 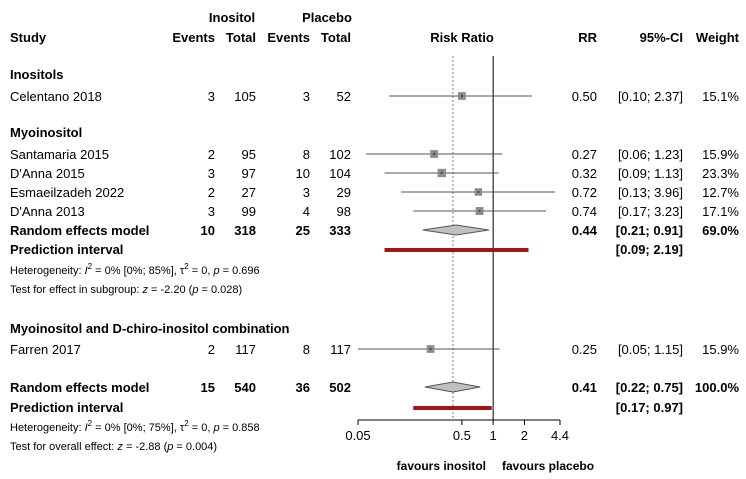 I want to click on rr-value: 0.44, so click(x=585, y=230).